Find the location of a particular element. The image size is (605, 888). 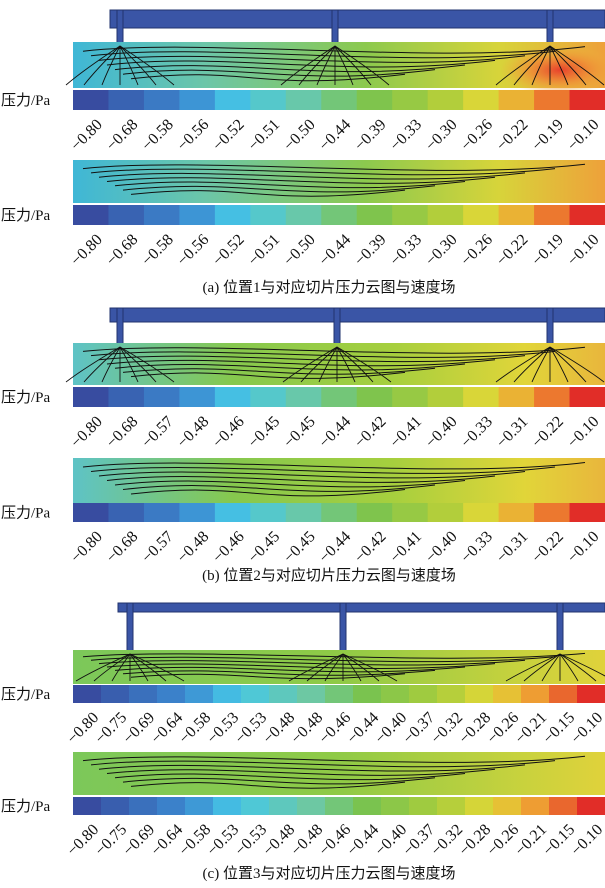

colorbar-tick-label: −0.52 is located at coordinates (229, 135).